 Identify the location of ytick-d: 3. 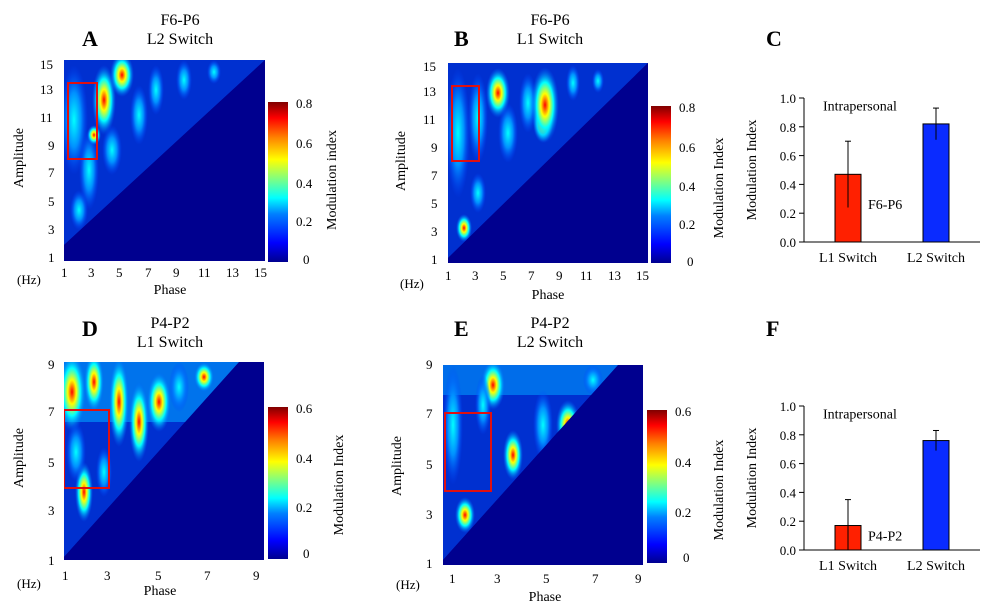
(51, 510).